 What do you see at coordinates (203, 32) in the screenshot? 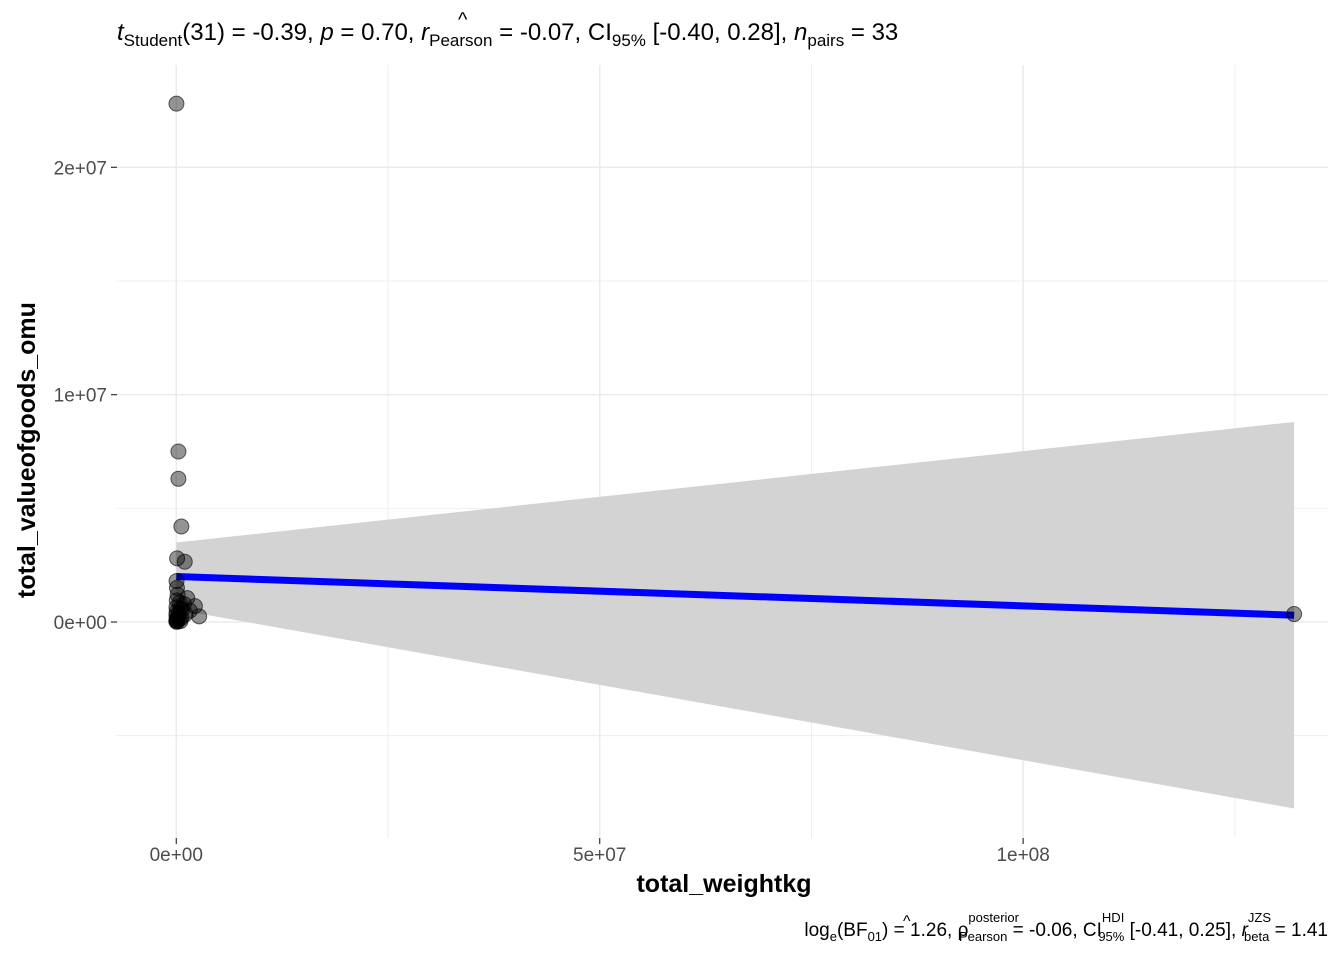
I see `df-value: (31)` at bounding box center [203, 32].